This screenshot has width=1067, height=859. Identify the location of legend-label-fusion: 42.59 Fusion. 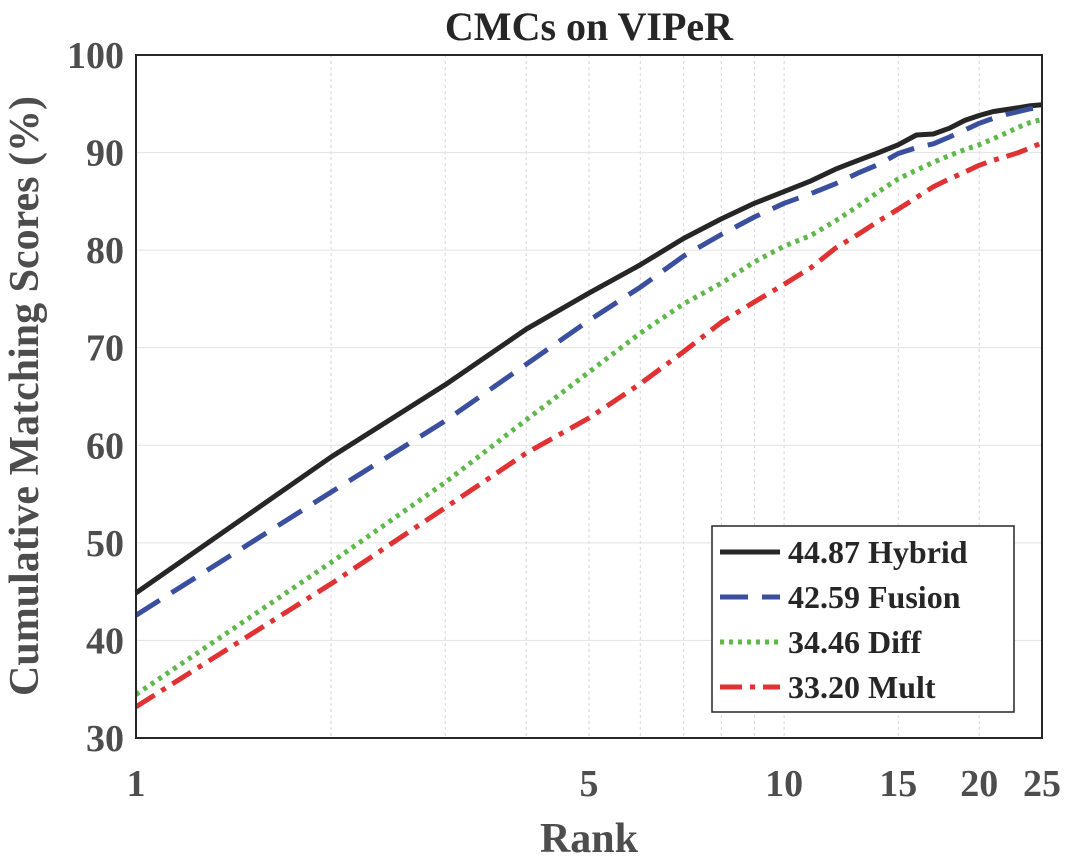
(874, 597).